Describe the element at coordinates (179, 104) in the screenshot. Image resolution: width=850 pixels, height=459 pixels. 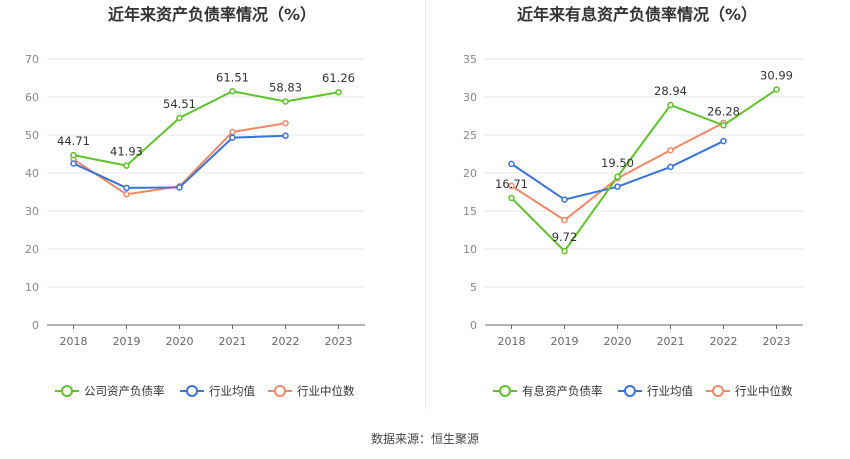
I see `data-label: 54.51` at that location.